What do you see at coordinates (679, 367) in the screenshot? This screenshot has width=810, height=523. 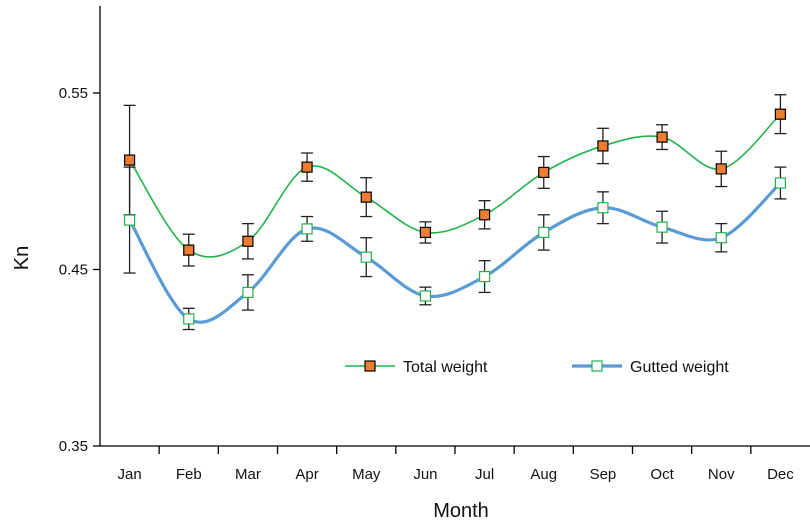 I see `legend-label: Gutted weight` at bounding box center [679, 367].